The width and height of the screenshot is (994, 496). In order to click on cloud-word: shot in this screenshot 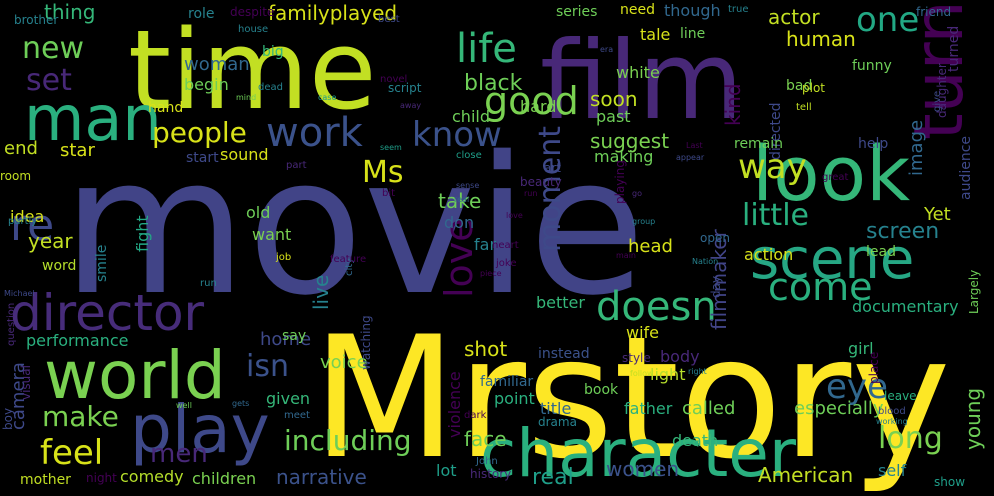, I will do `click(485, 349)`.